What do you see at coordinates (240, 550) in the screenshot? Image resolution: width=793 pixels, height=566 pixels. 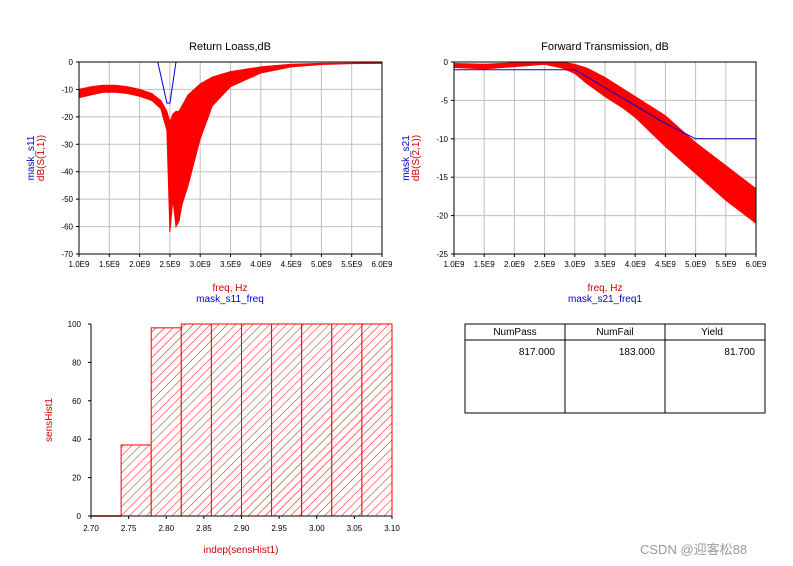 I see `histogram-xlabel: indep(sensHist1)` at bounding box center [240, 550].